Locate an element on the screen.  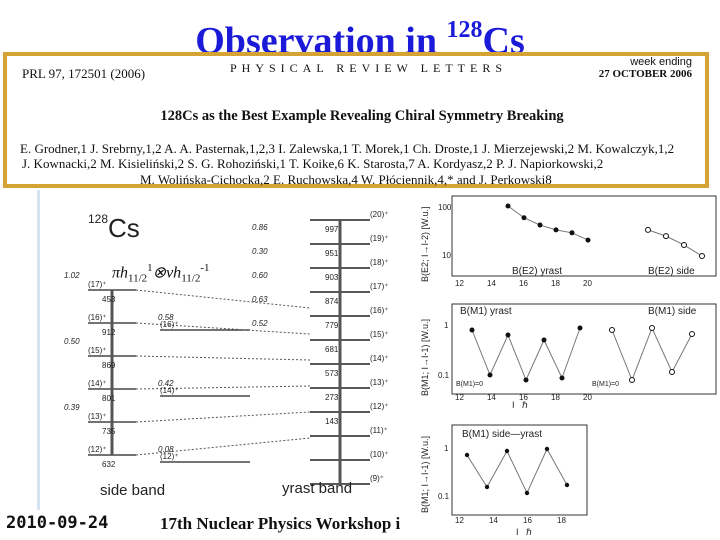
bm1-ytick-1: 1 is located at coordinates (446, 325).